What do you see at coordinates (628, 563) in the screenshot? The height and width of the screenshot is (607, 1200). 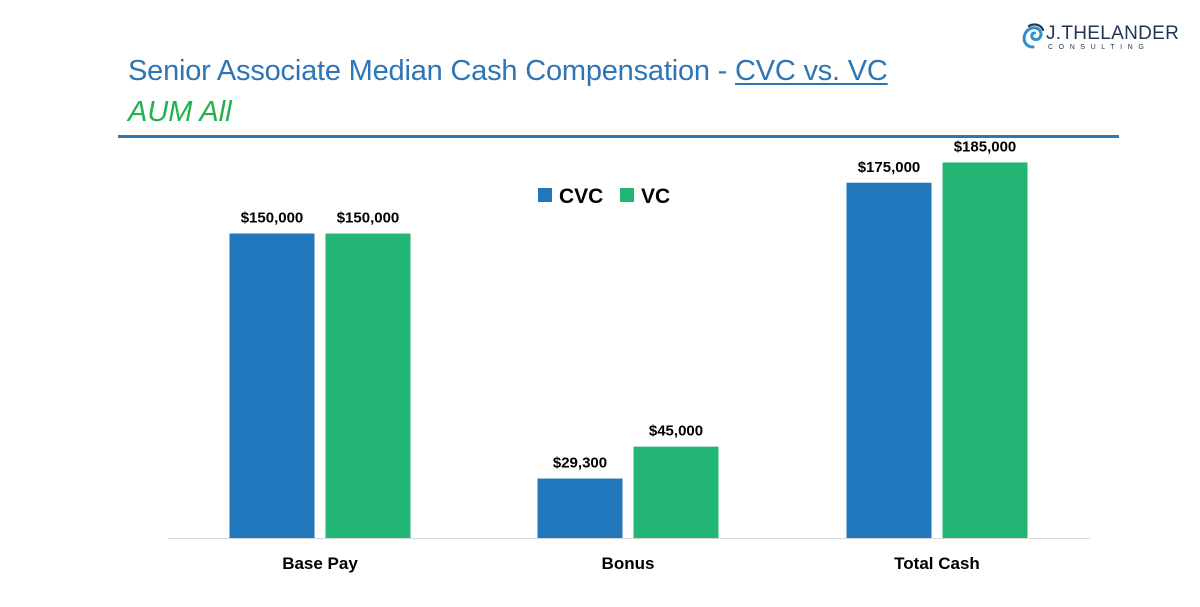 I see `category-label-bonus: Bonus` at bounding box center [628, 563].